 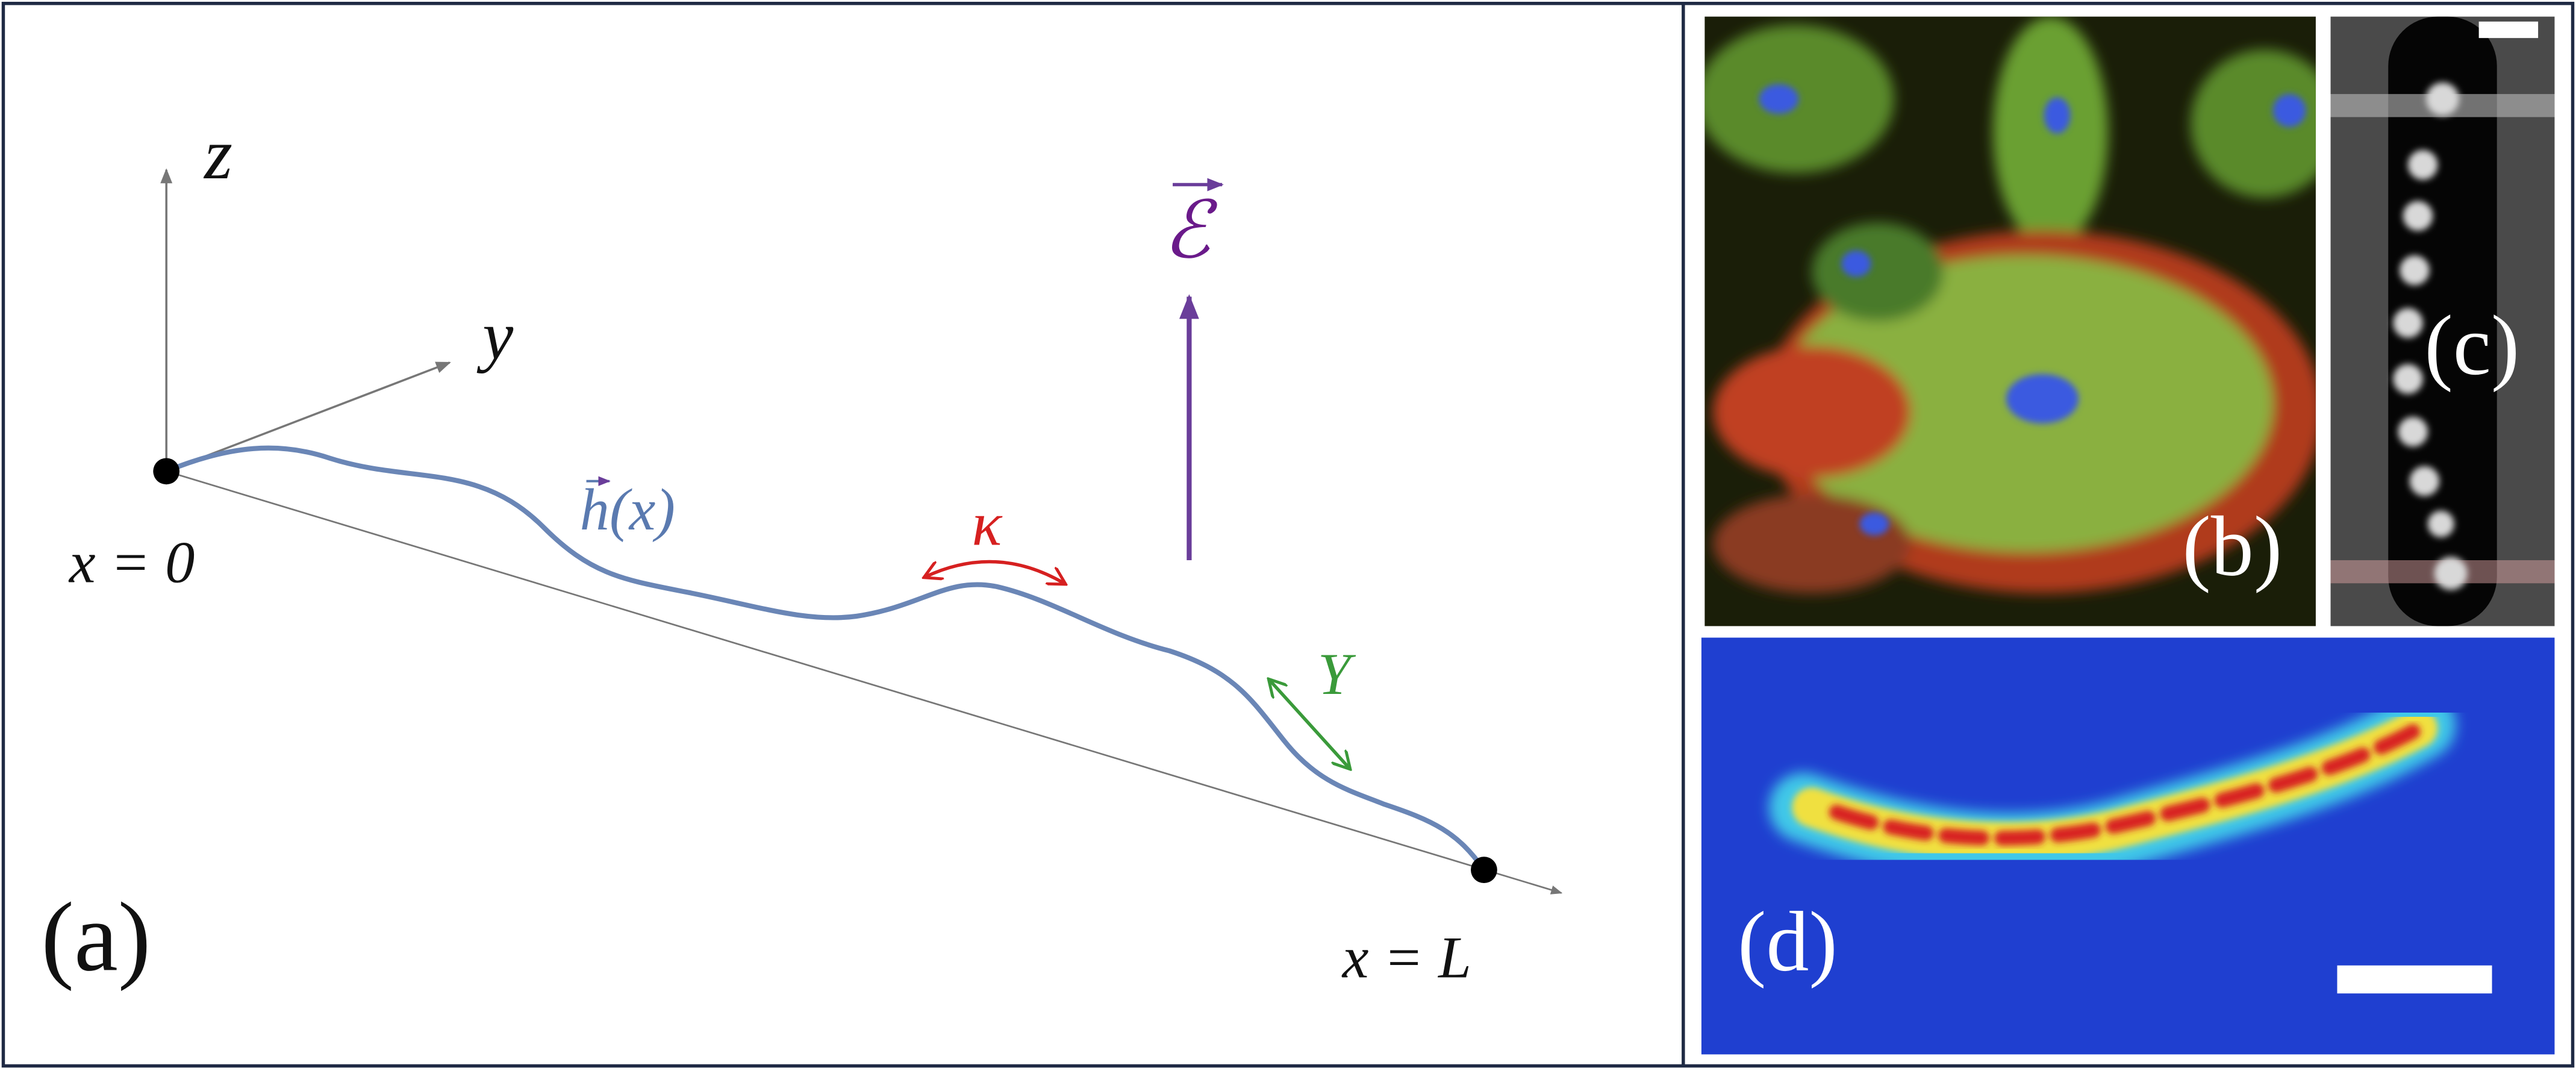 What do you see at coordinates (166, 472) in the screenshot?
I see `start-point` at bounding box center [166, 472].